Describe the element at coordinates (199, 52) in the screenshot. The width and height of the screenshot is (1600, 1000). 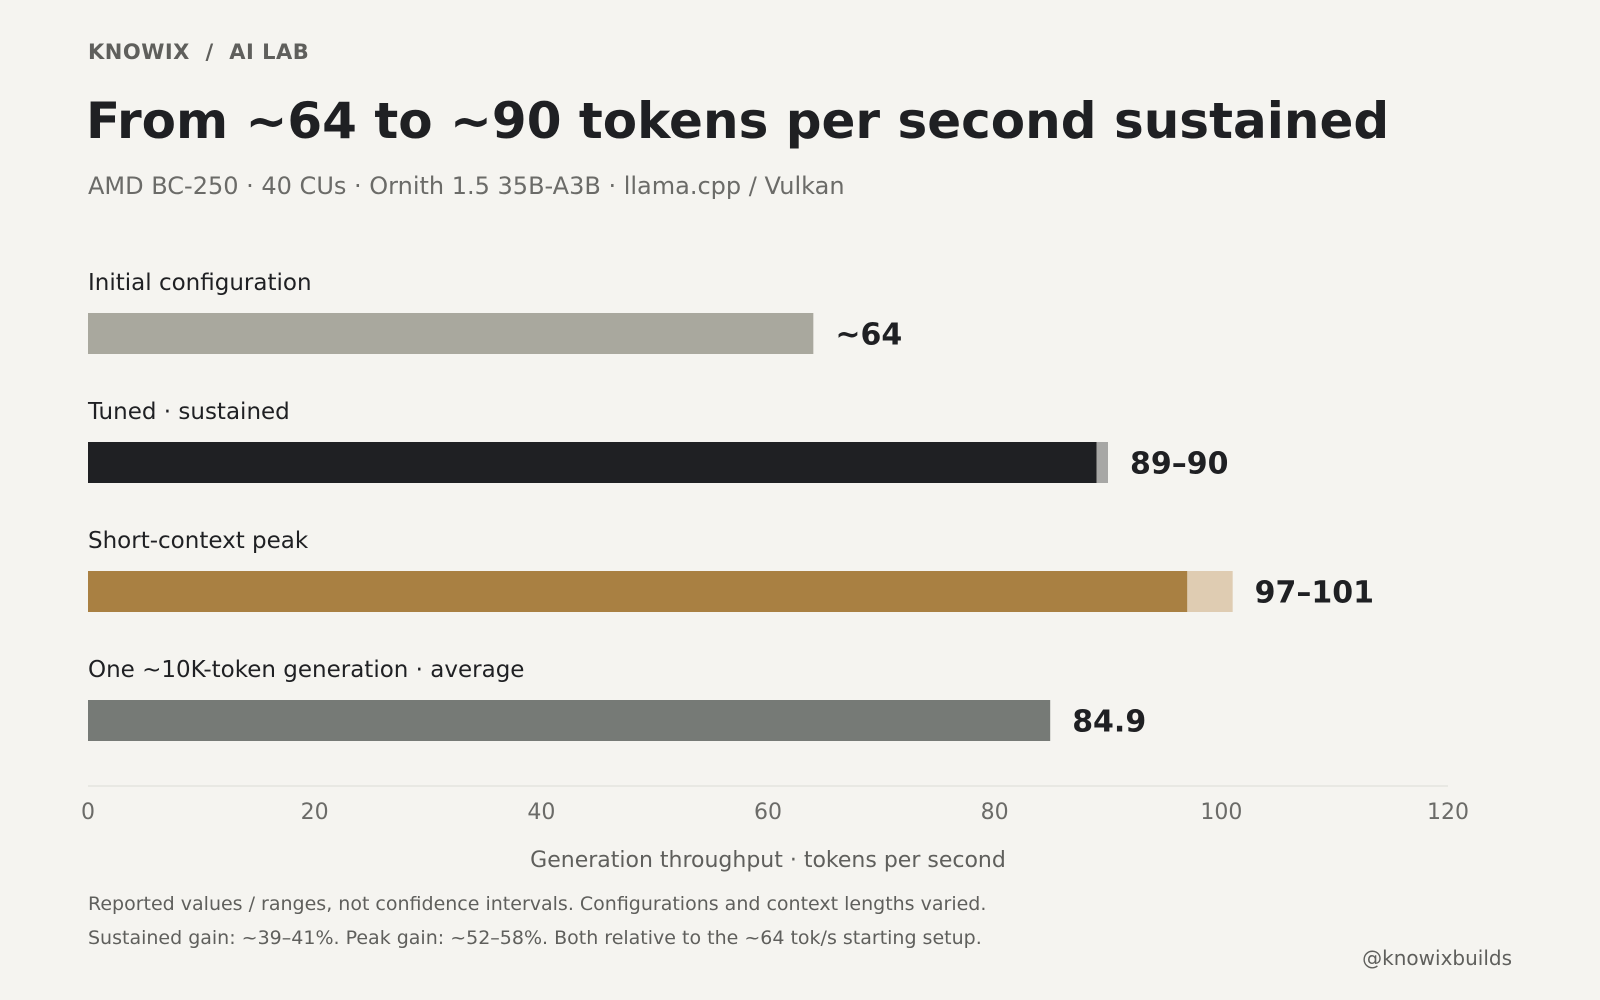
I see `brand-kicker: KNOWIX / AI LAB` at that location.